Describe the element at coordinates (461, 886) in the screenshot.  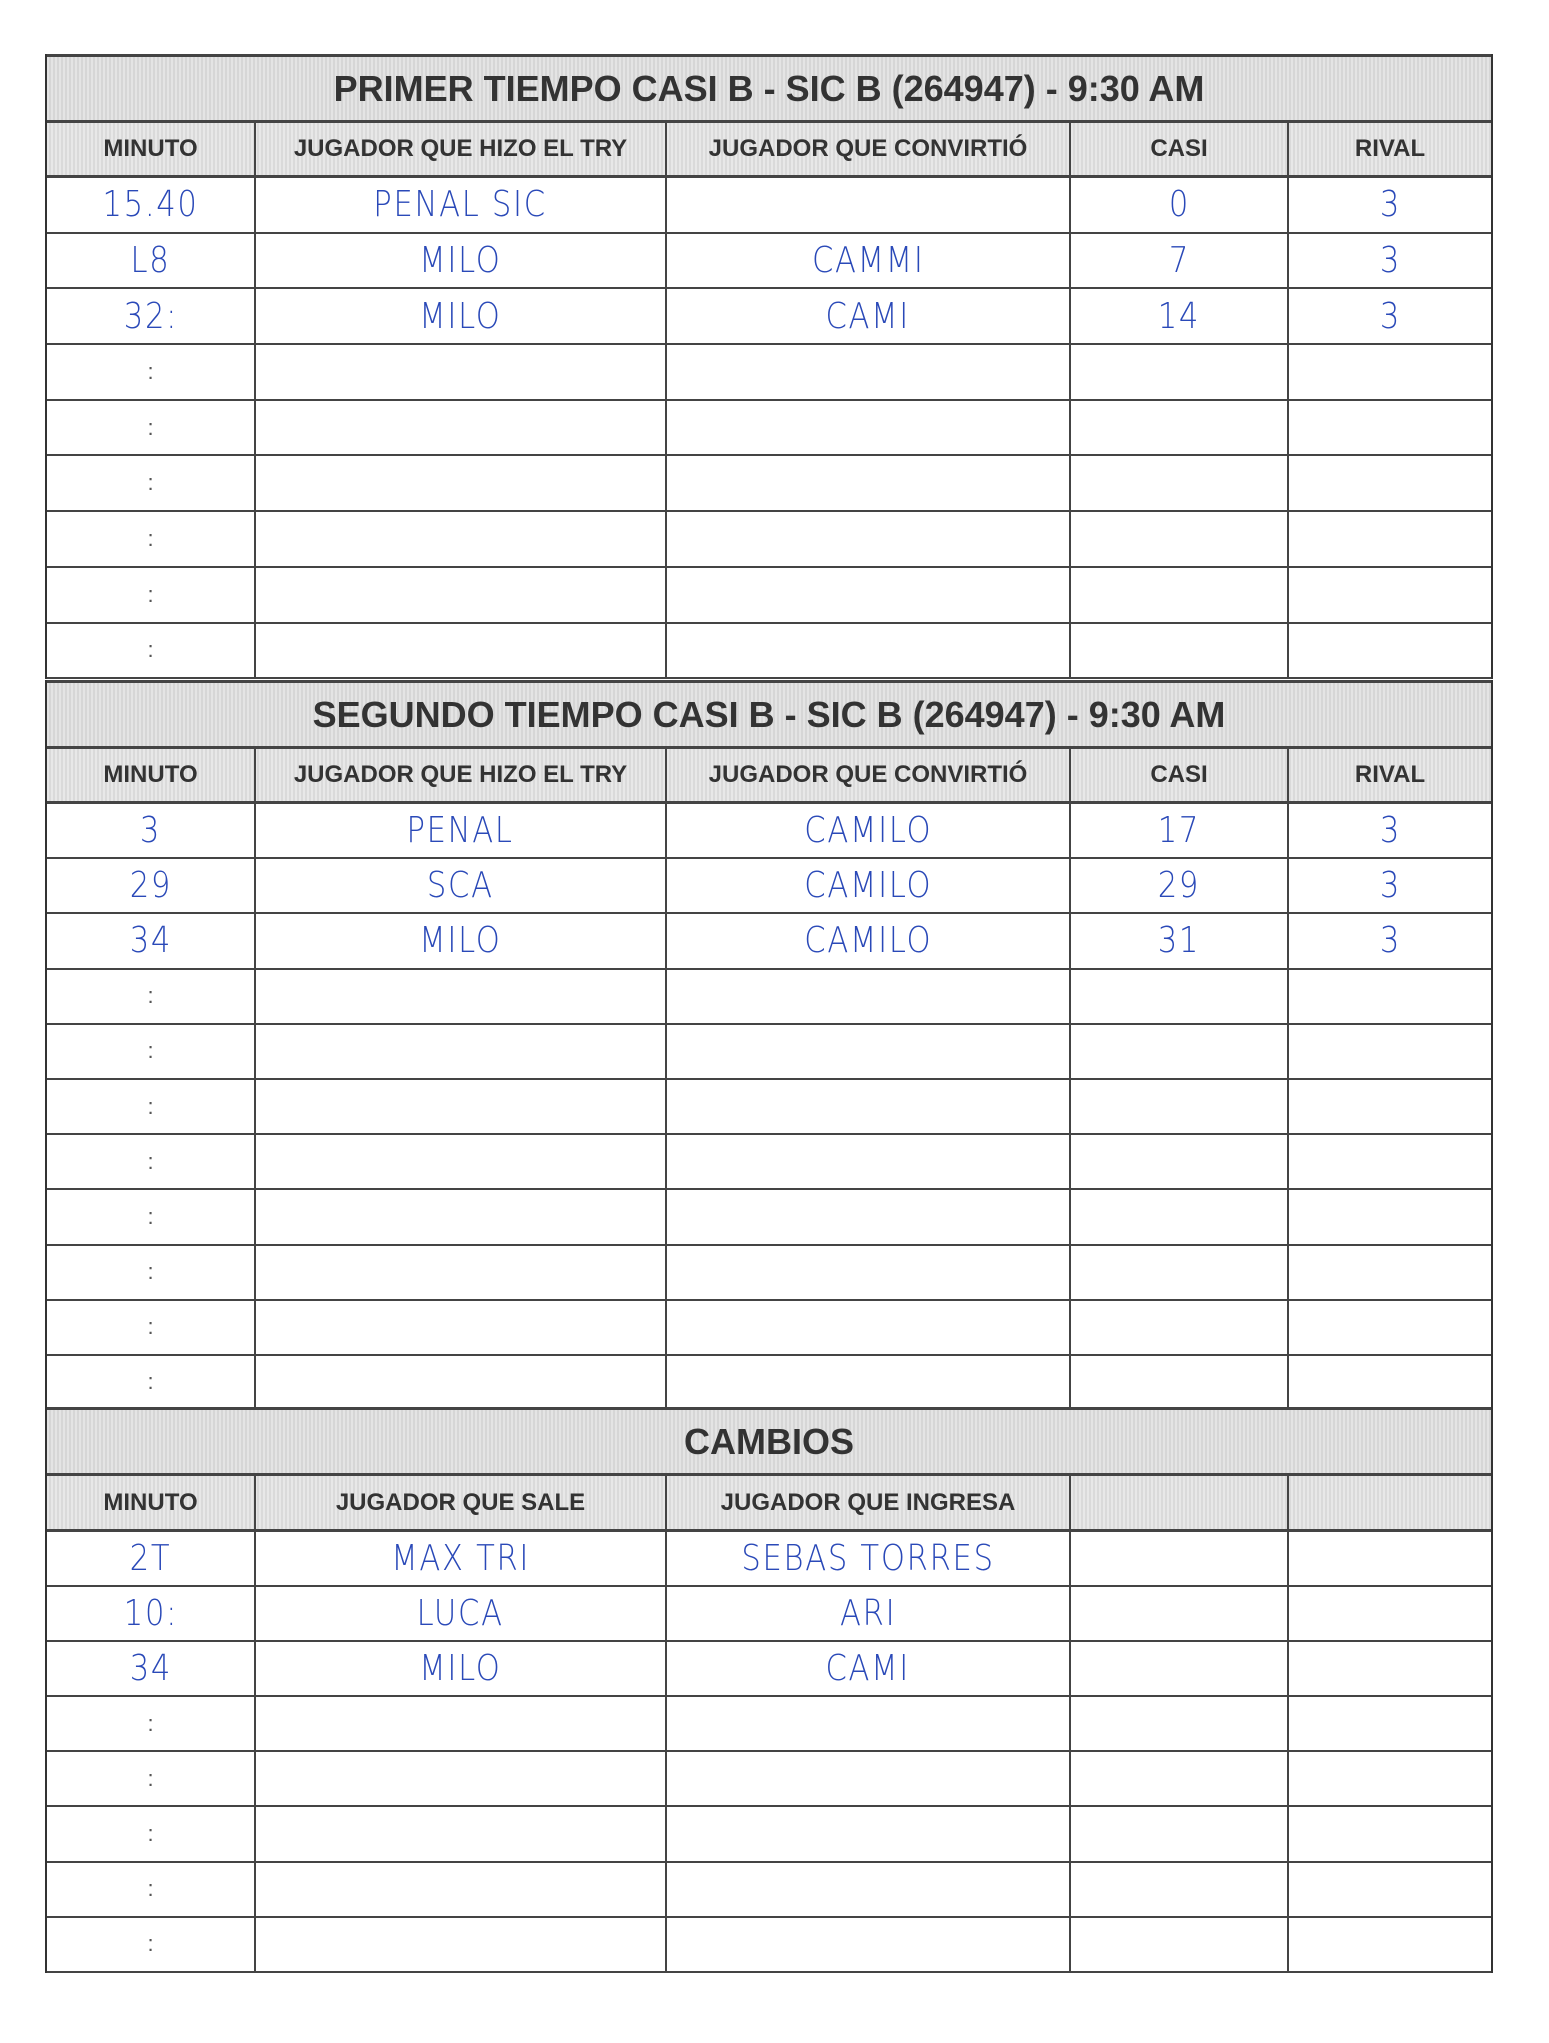
I see `cell-col-1: SCA` at that location.